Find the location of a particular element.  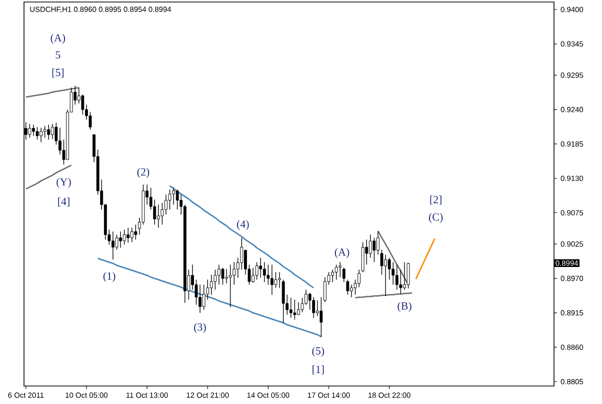

annotation: (Y) is located at coordinates (63, 183).